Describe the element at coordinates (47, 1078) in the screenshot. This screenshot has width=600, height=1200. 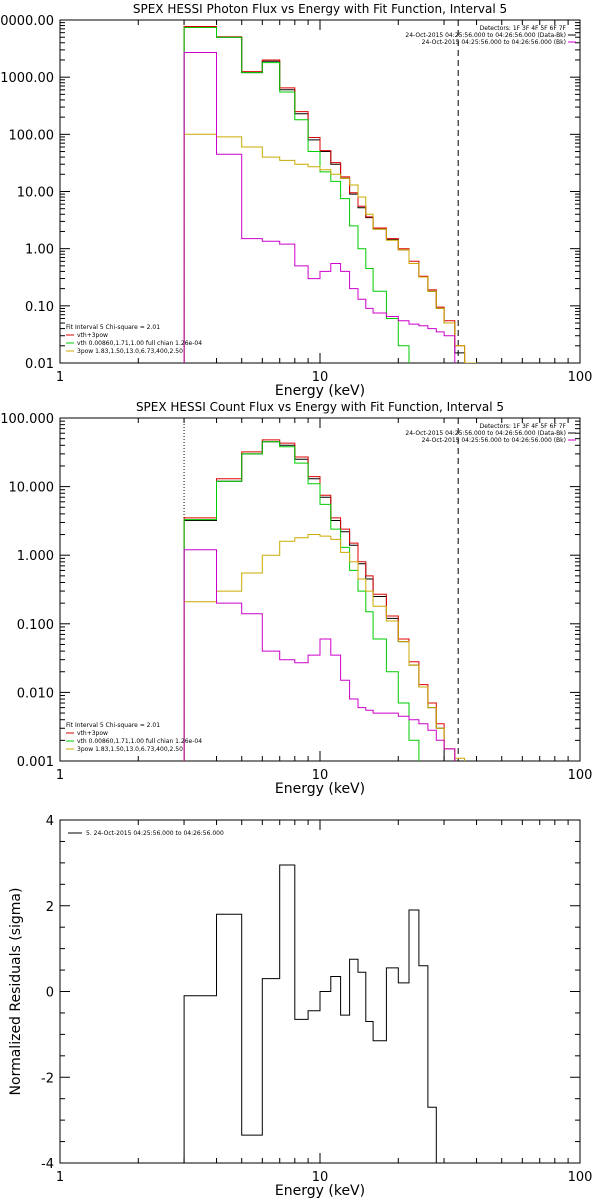
I see `y-tick-label: -2` at that location.